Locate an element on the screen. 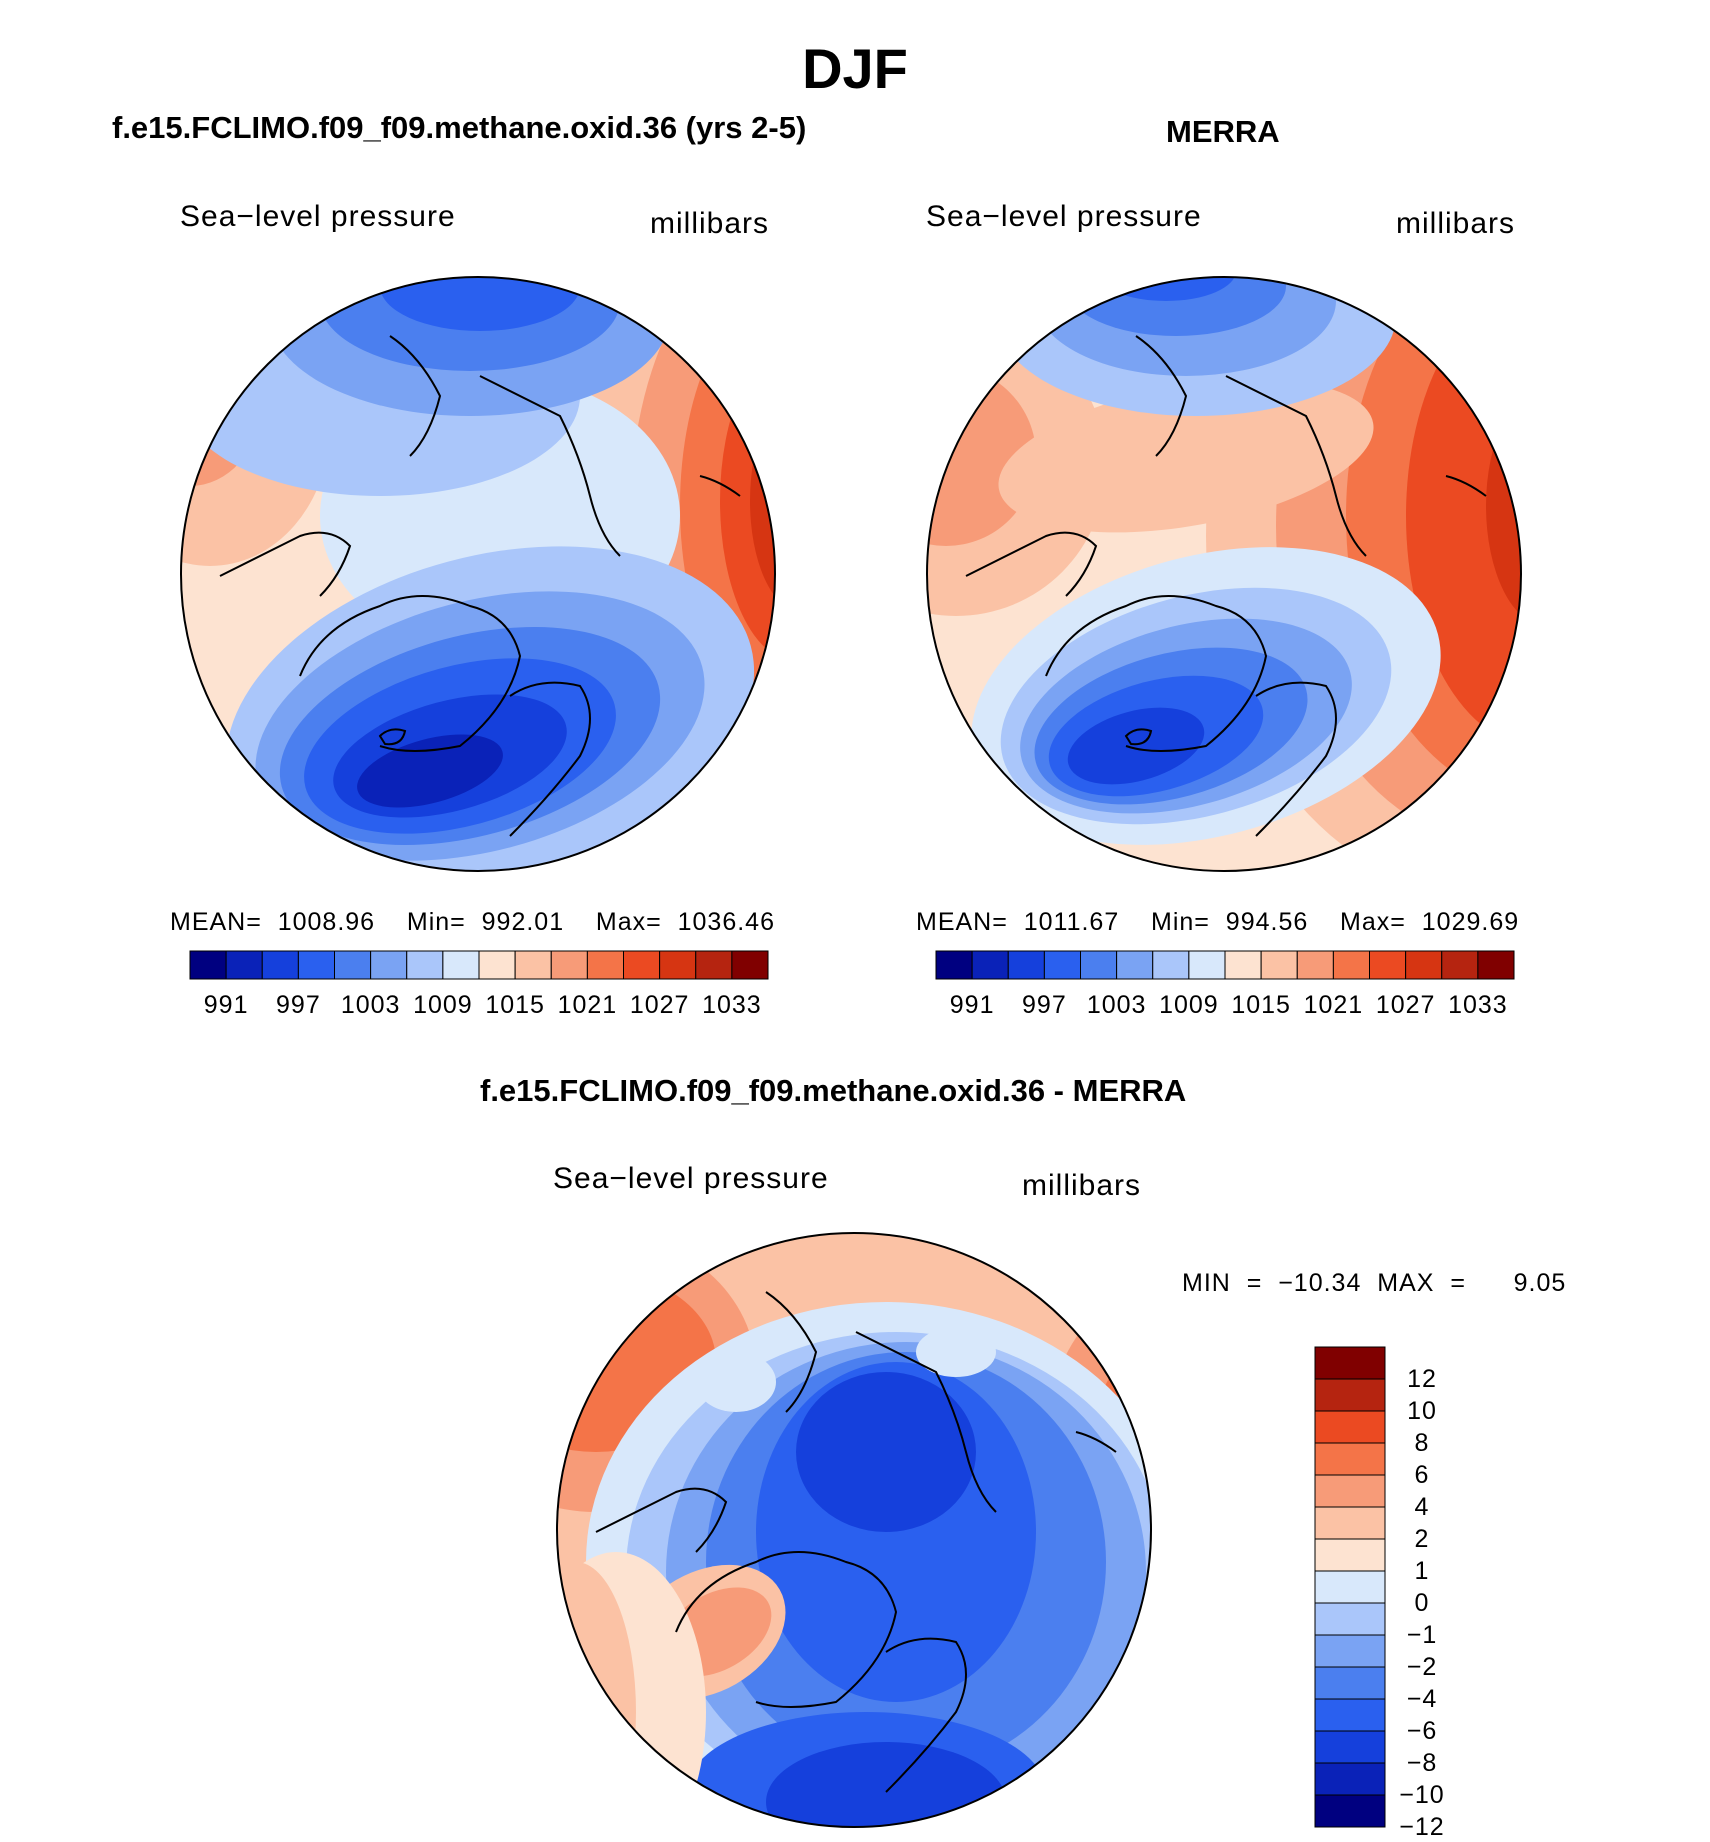 Image resolution: width=1710 pixels, height=1842 pixels. diff-colorbar is located at coordinates (1350, 1587).